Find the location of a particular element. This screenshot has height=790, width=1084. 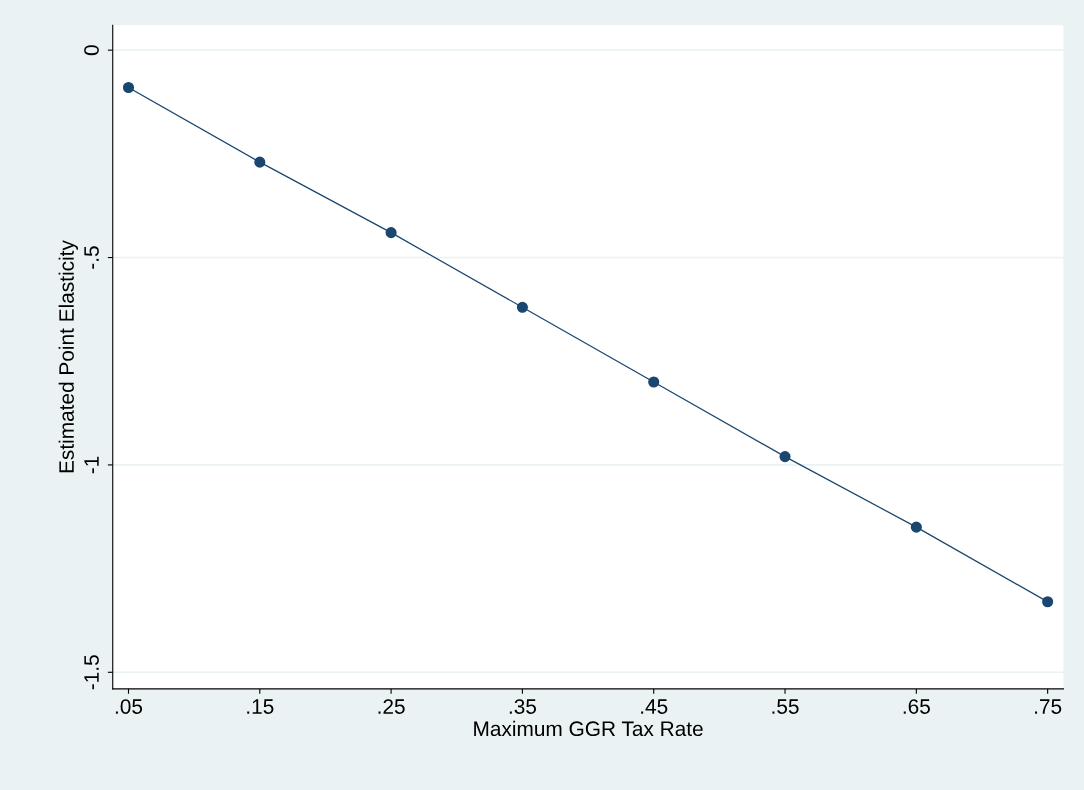

x-tick-label: .35 is located at coordinates (523, 706).